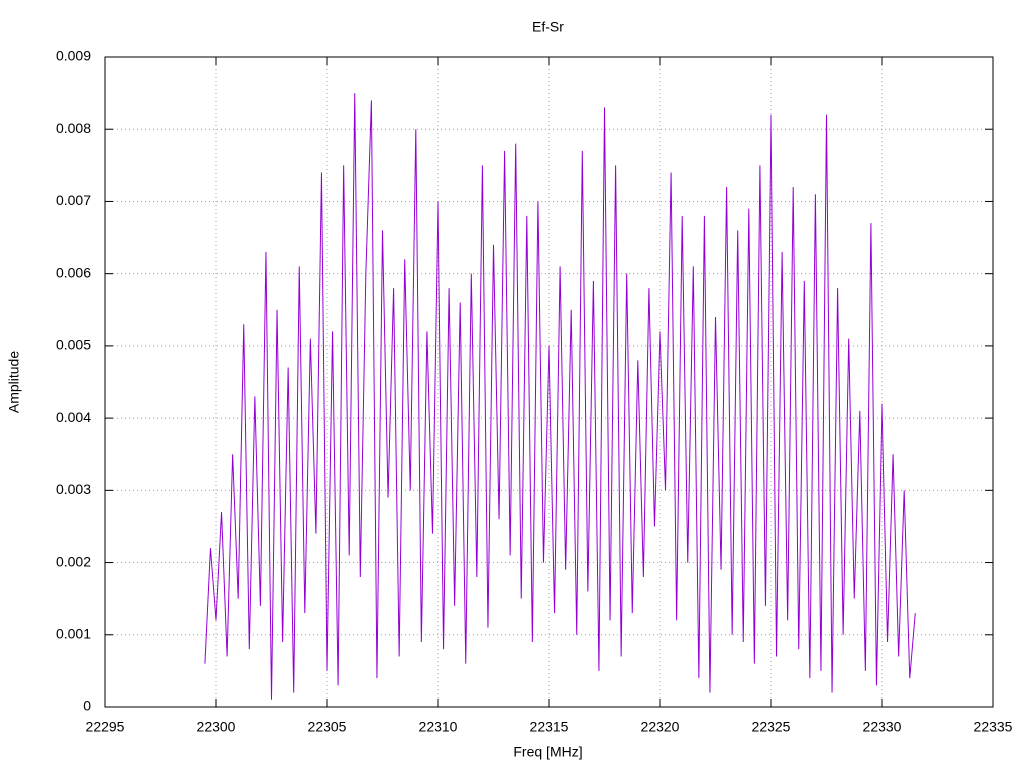 The height and width of the screenshot is (773, 1024). What do you see at coordinates (14, 382) in the screenshot?
I see `y-axis-label: Amplitude` at bounding box center [14, 382].